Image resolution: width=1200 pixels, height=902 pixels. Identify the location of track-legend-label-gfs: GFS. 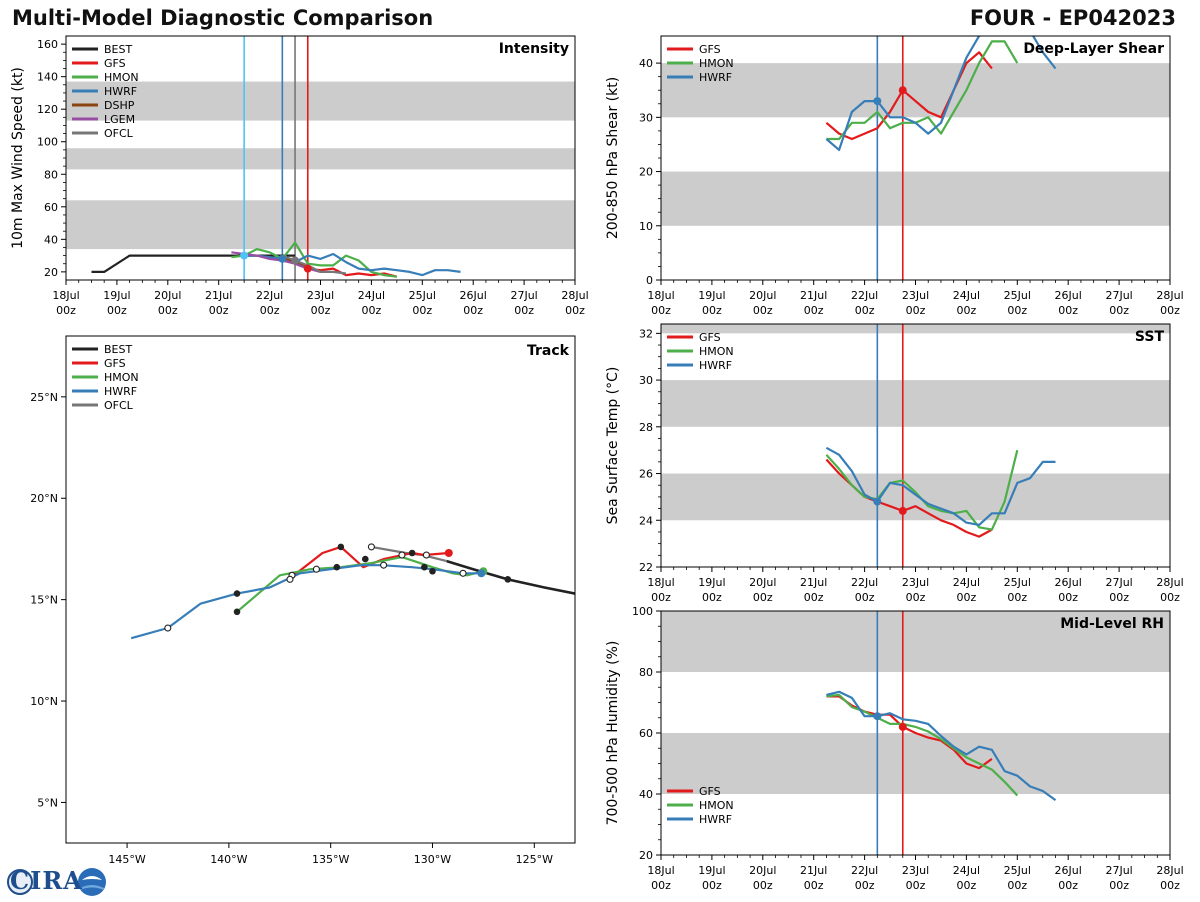
(115, 363).